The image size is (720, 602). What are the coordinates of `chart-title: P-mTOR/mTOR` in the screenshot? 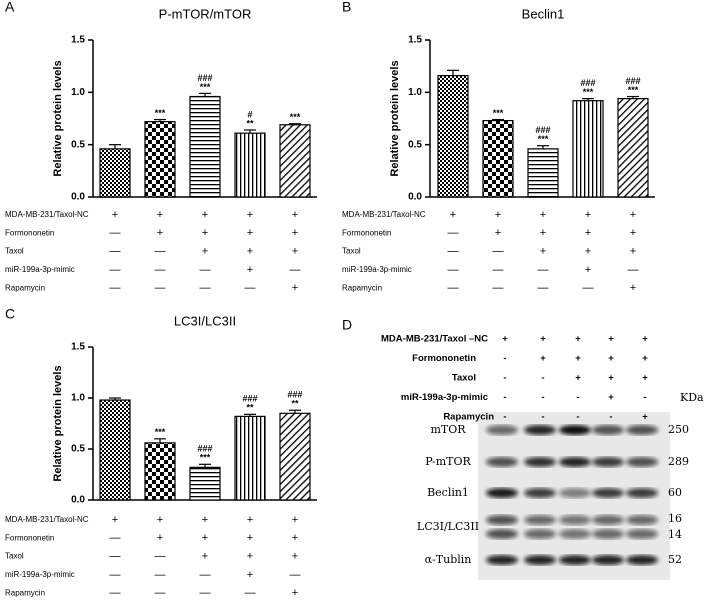 It's located at (205, 13).